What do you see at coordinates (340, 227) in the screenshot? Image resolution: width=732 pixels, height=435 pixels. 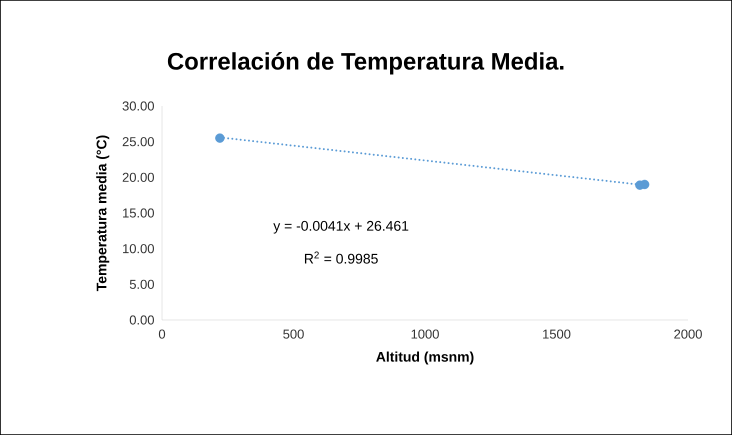 I see `annotation: y = -0.0041x + 26.461` at bounding box center [340, 227].